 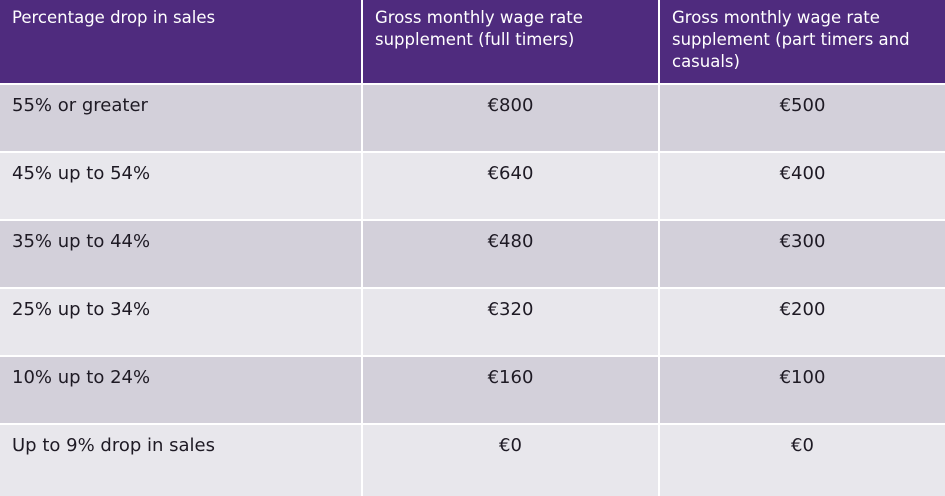 What do you see at coordinates (181, 186) in the screenshot?
I see `cell-percentage-drop: 45% up to 54%` at bounding box center [181, 186].